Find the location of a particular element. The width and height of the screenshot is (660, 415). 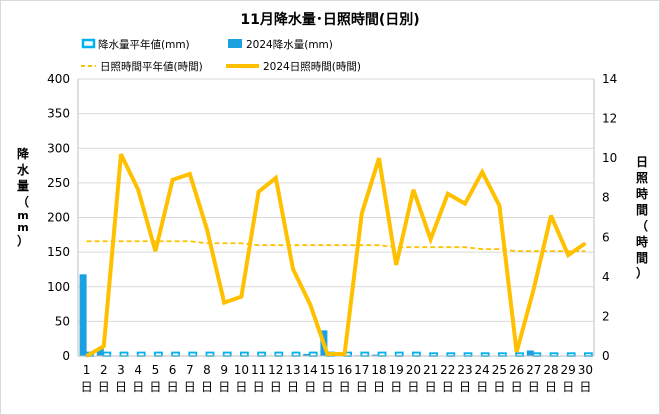

y-right-tick-label: 10 is located at coordinates (609, 158).